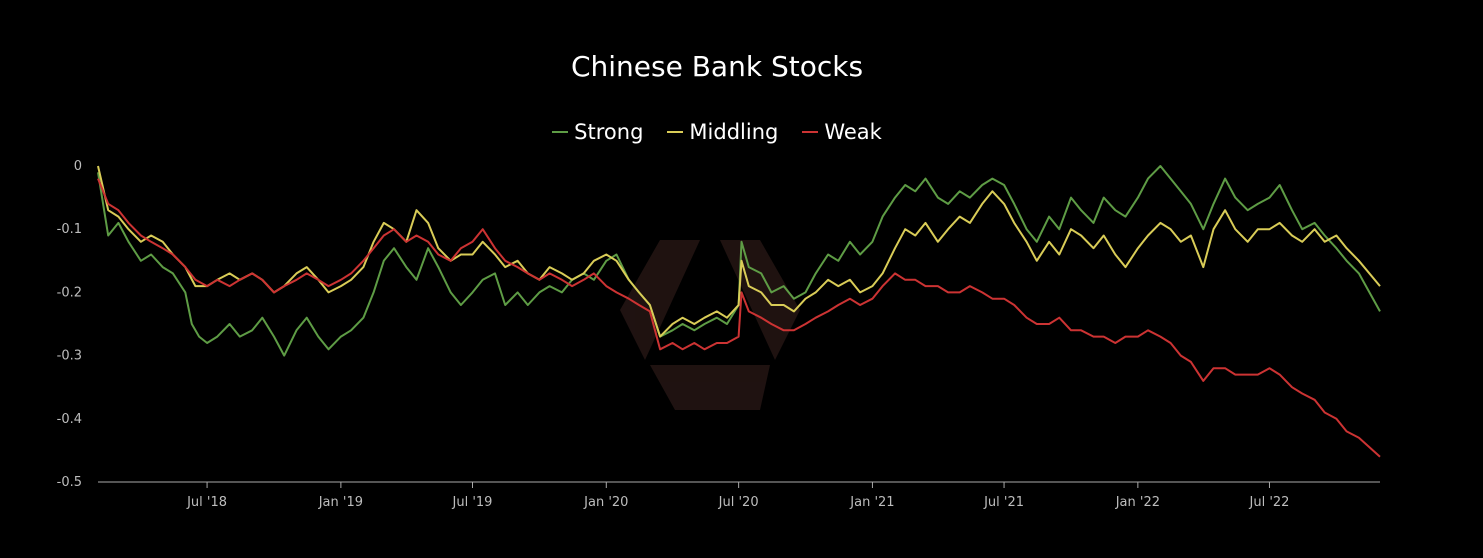  What do you see at coordinates (1003, 502) in the screenshot?
I see `x-tick-label: Jul '21` at bounding box center [1003, 502].